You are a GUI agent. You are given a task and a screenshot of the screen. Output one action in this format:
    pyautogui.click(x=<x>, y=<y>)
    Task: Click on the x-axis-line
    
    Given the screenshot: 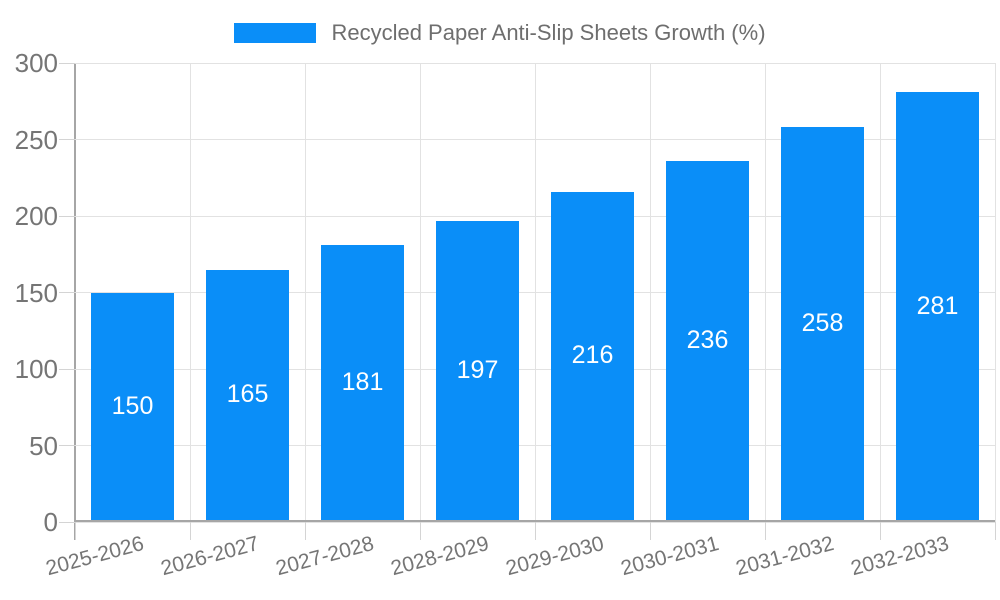 What is the action you would take?
    pyautogui.click(x=535, y=521)
    